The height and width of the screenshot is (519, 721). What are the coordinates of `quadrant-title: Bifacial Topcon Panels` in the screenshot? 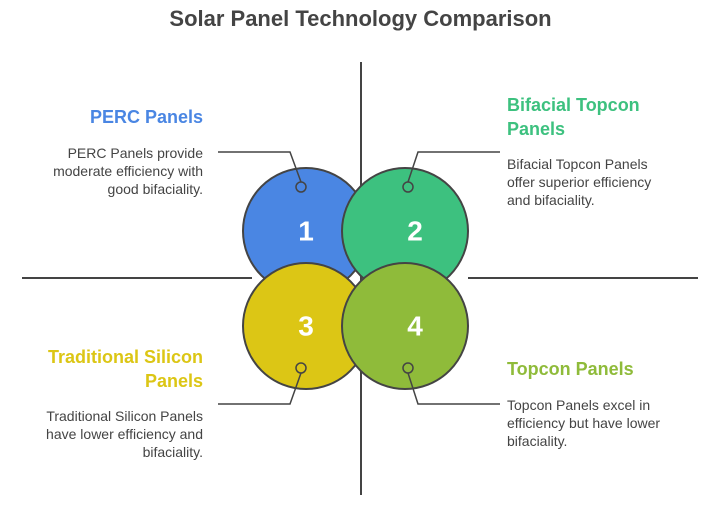 It's located at (573, 117).